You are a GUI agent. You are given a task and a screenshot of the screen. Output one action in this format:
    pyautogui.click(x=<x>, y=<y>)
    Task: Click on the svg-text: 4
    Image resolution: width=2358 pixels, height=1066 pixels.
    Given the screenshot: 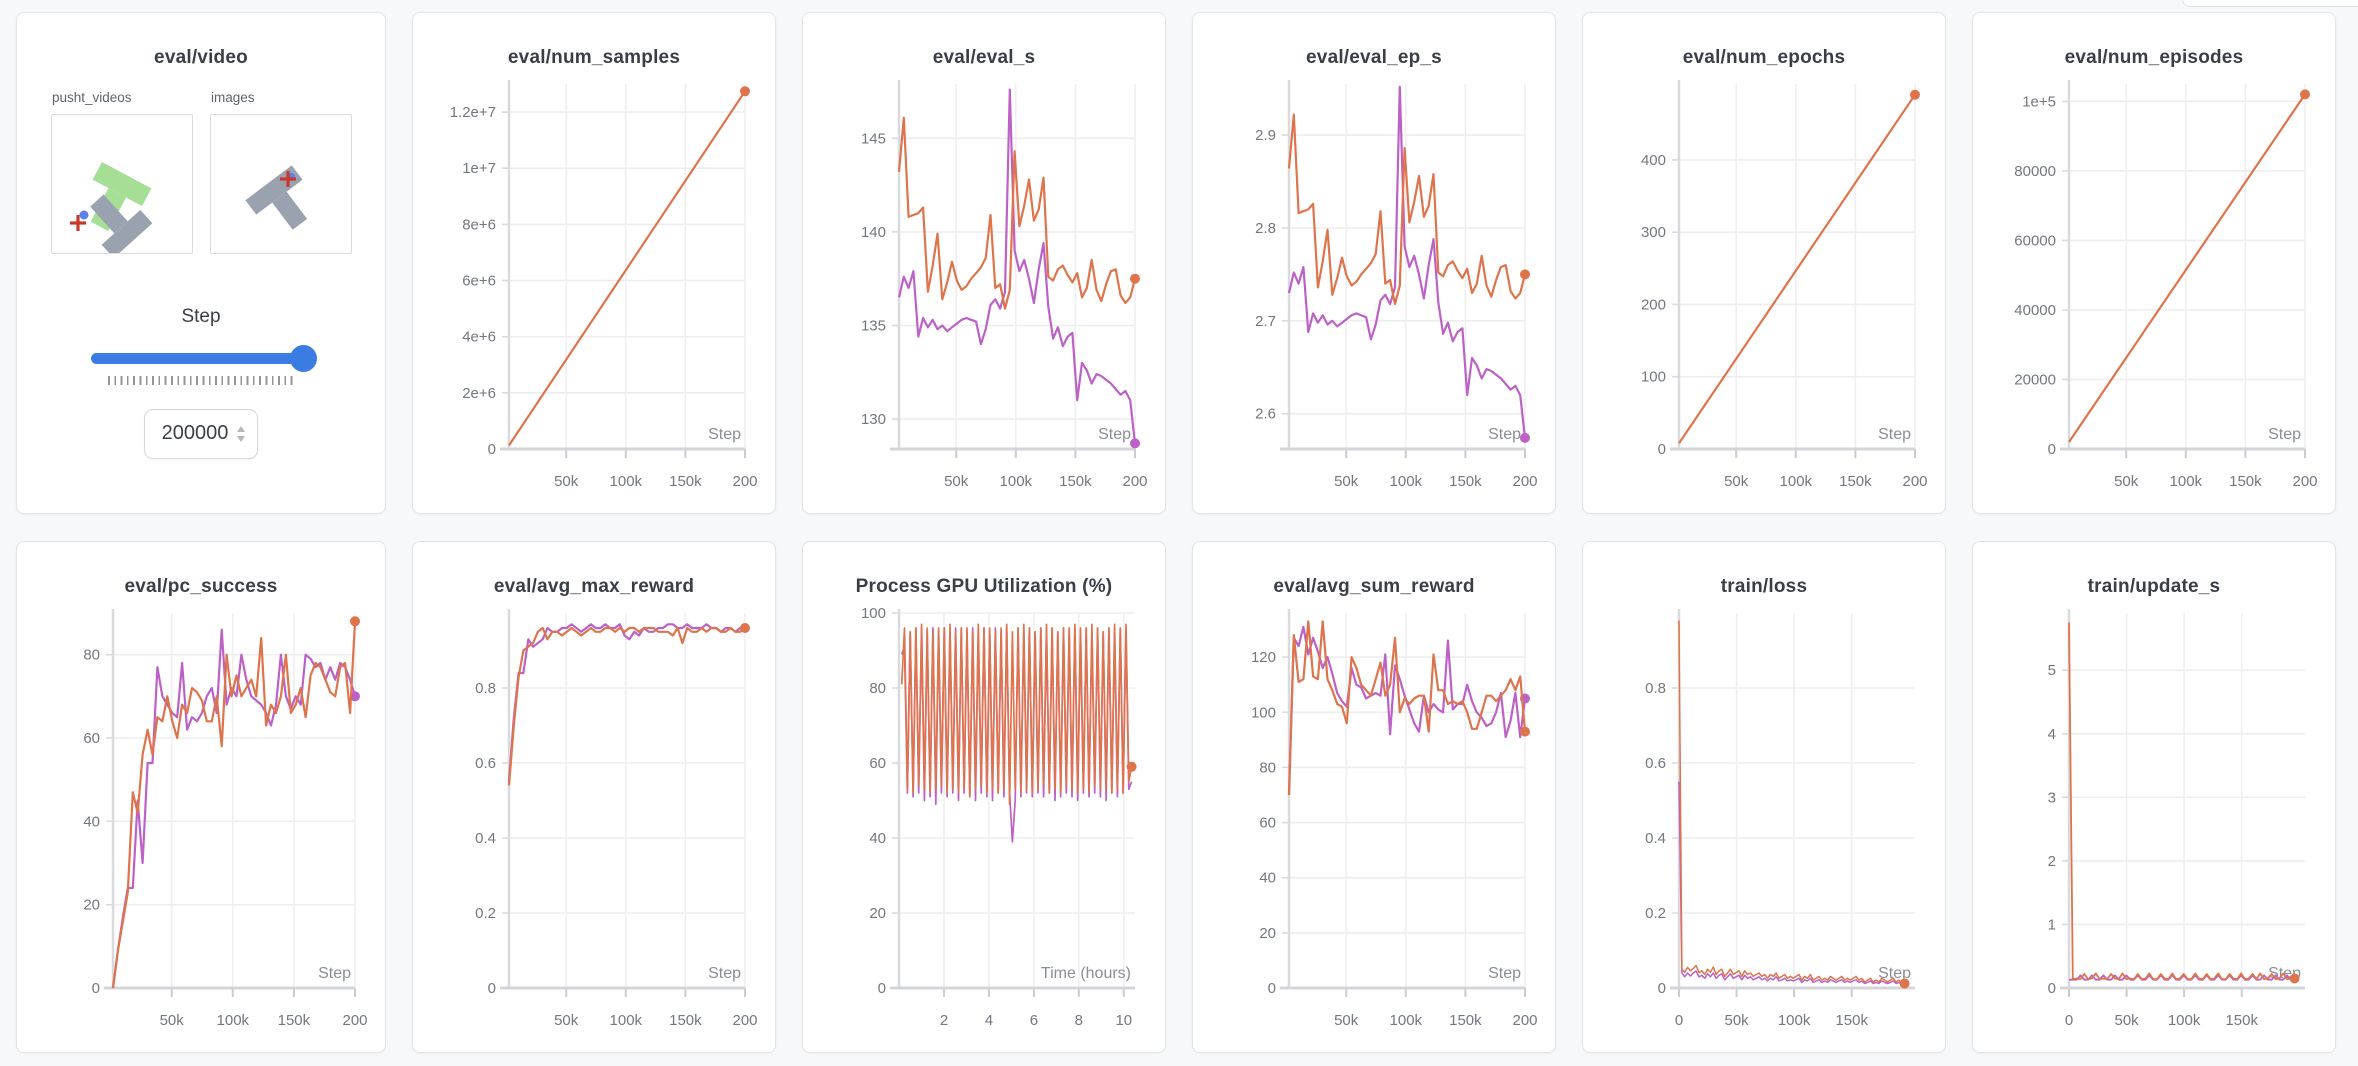 What is the action you would take?
    pyautogui.click(x=2052, y=734)
    